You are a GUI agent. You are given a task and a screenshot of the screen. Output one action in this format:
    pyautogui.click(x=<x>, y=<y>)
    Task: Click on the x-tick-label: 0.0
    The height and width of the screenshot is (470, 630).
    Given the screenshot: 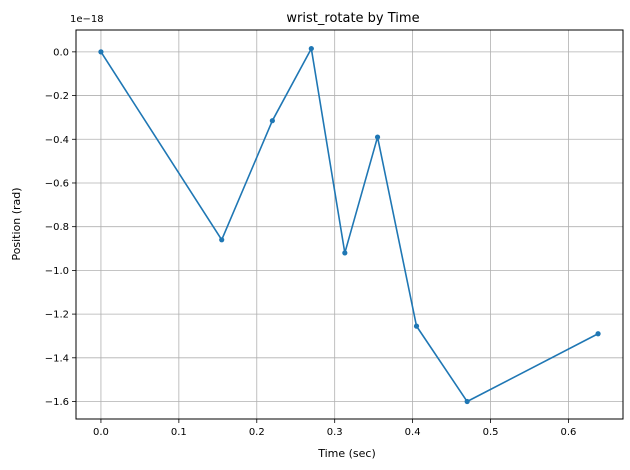 What is the action you would take?
    pyautogui.click(x=101, y=432)
    